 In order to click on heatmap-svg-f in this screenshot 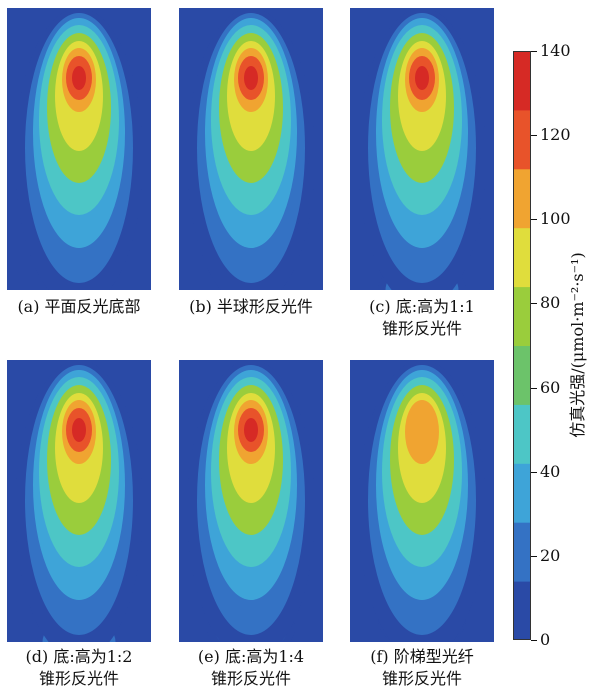, I will do `click(422, 501)`.